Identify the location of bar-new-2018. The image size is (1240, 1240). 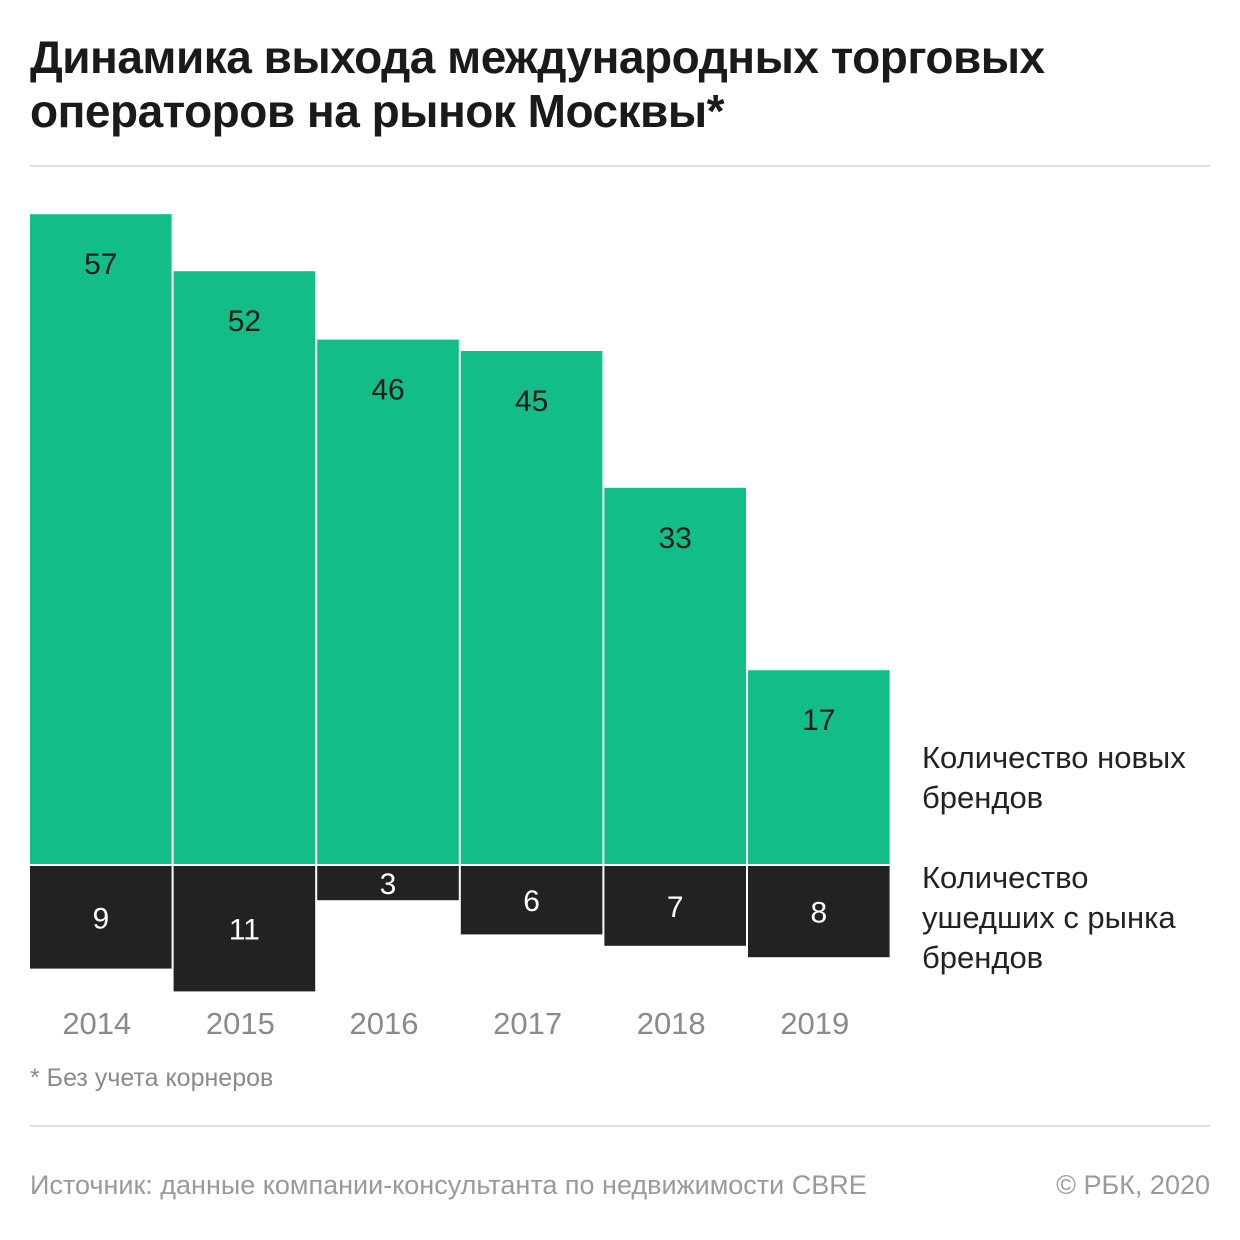
(675, 675).